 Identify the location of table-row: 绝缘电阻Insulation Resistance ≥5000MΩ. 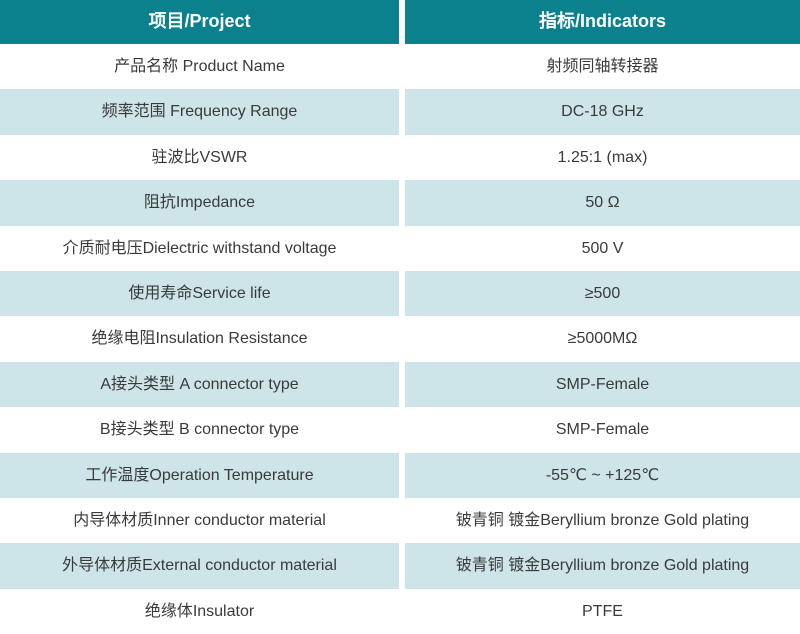
(400, 339).